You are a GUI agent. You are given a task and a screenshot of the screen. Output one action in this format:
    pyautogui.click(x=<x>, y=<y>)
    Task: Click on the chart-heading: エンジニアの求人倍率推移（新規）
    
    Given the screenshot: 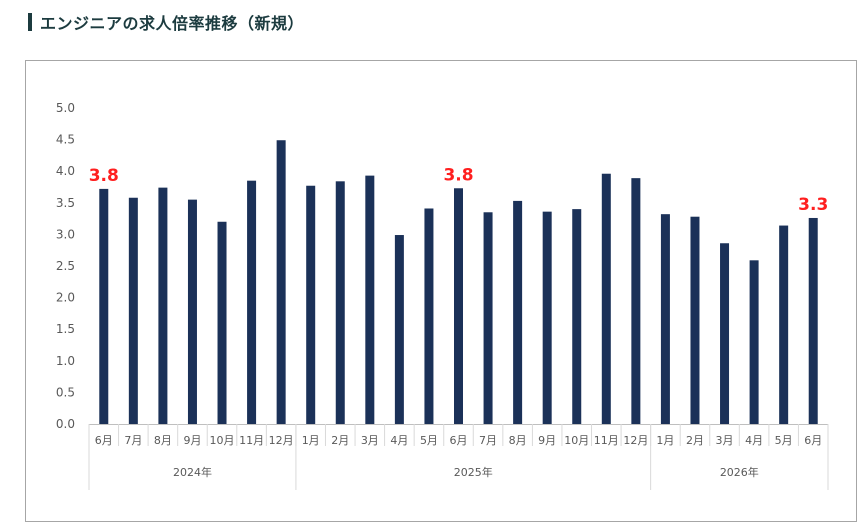 What is the action you would take?
    pyautogui.click(x=166, y=22)
    